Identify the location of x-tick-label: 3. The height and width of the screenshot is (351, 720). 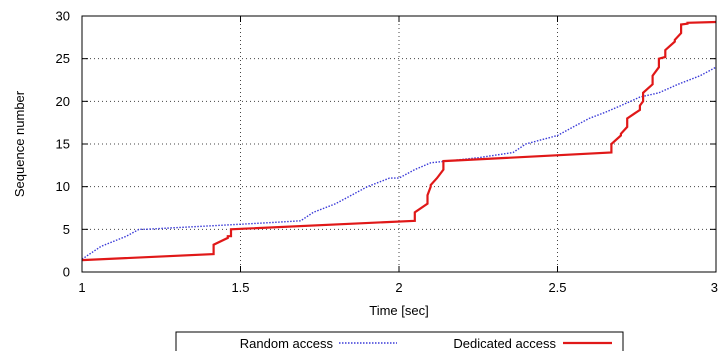
(714, 287).